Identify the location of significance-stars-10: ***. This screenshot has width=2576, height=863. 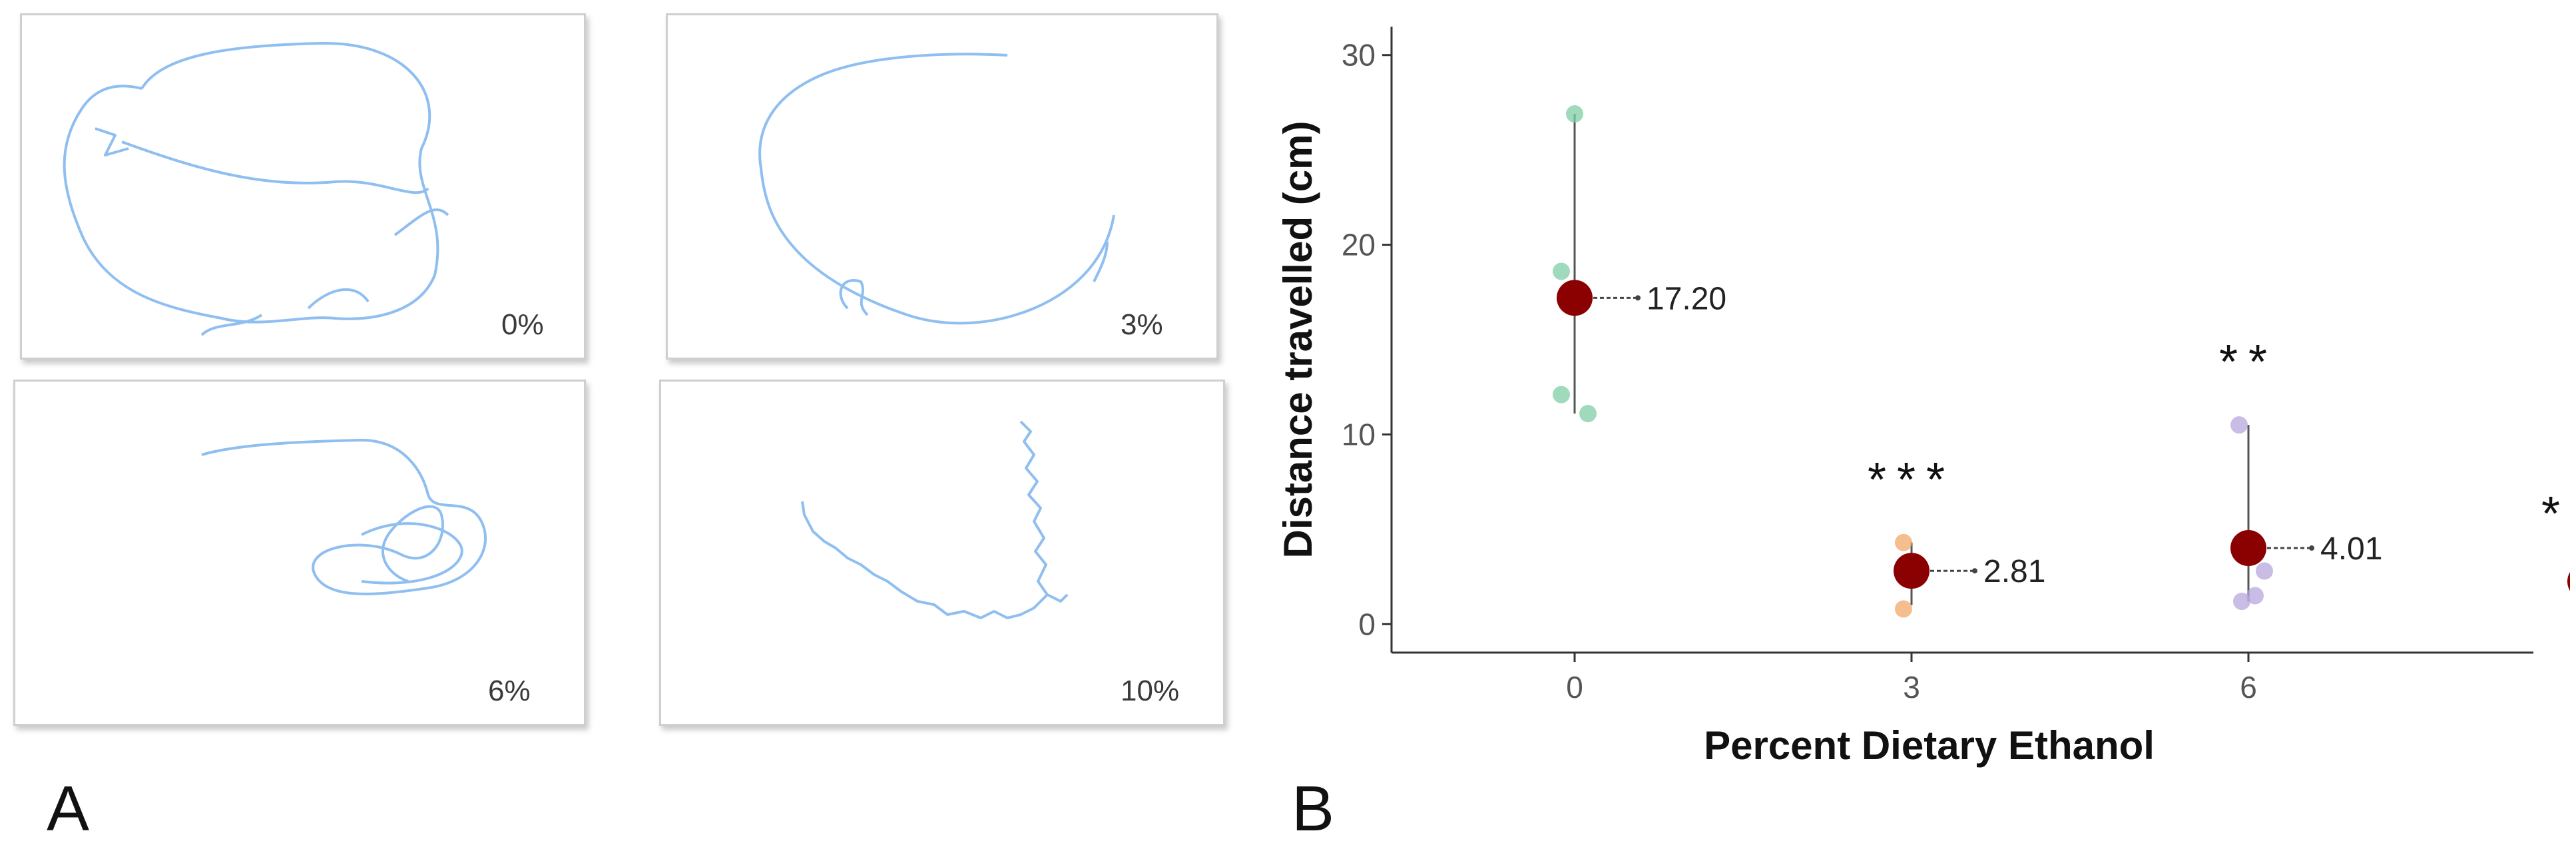
(2556, 514).